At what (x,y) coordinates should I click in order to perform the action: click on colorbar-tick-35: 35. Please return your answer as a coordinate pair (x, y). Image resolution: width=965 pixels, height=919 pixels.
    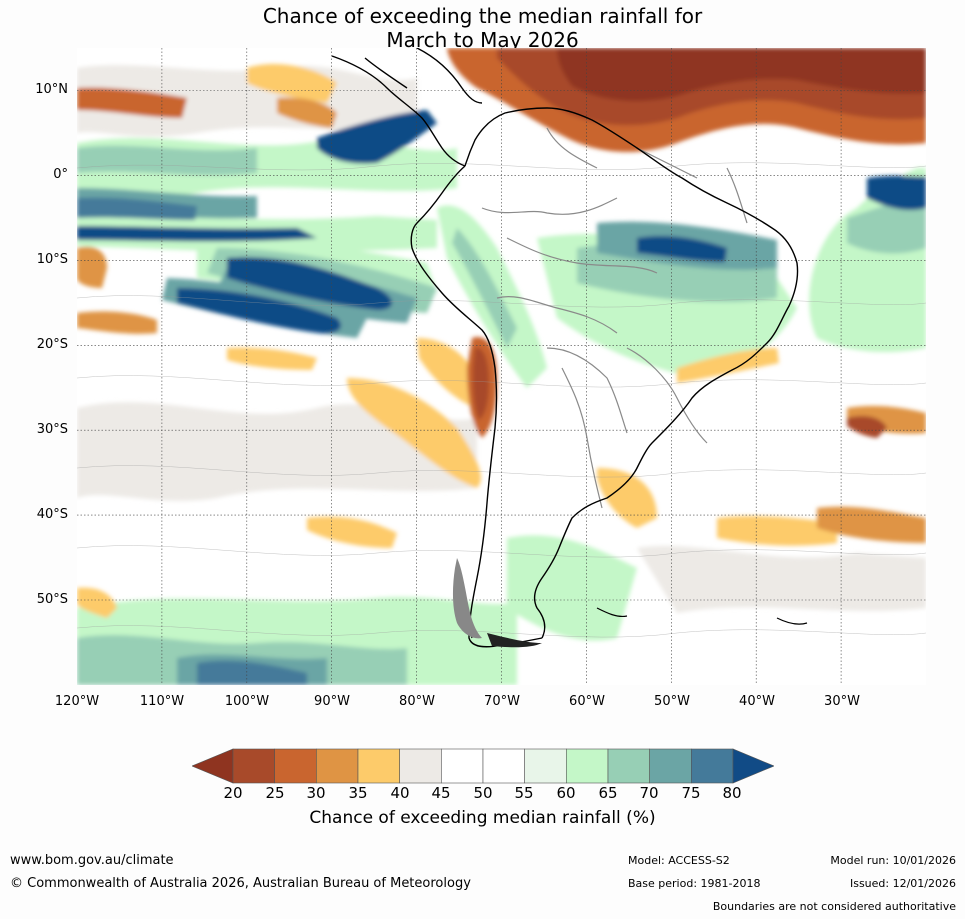
    Looking at the image, I should click on (358, 793).